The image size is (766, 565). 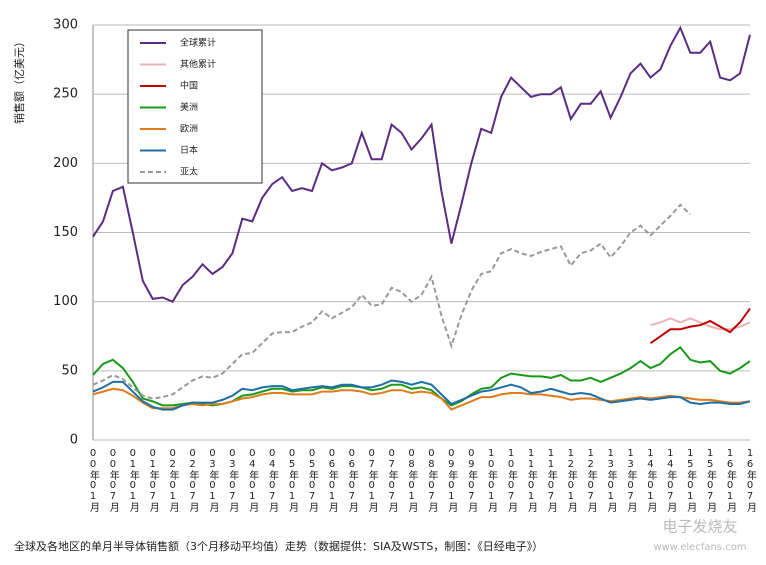 What do you see at coordinates (94, 480) in the screenshot?
I see `x-tick-label: 00年01月` at bounding box center [94, 480].